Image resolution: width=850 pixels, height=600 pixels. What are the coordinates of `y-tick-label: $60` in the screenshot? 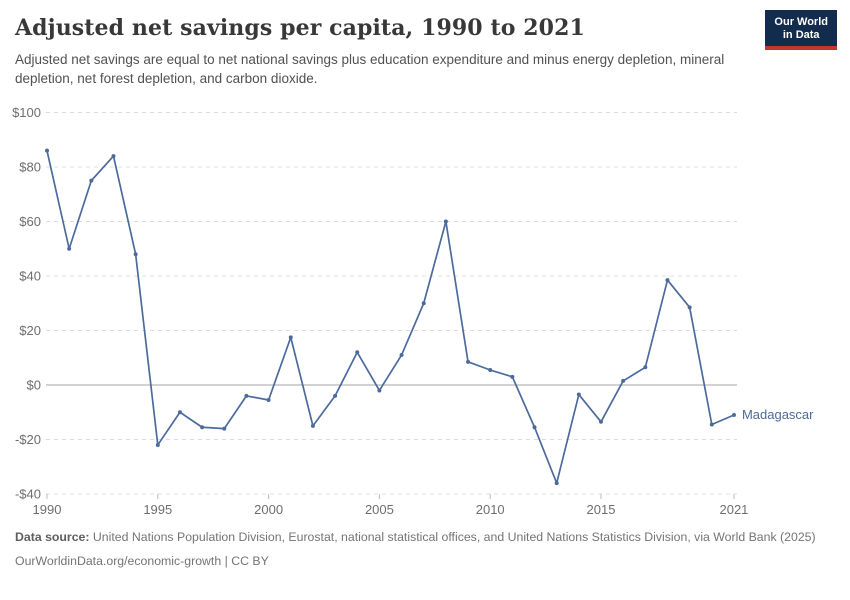 It's located at (30, 221).